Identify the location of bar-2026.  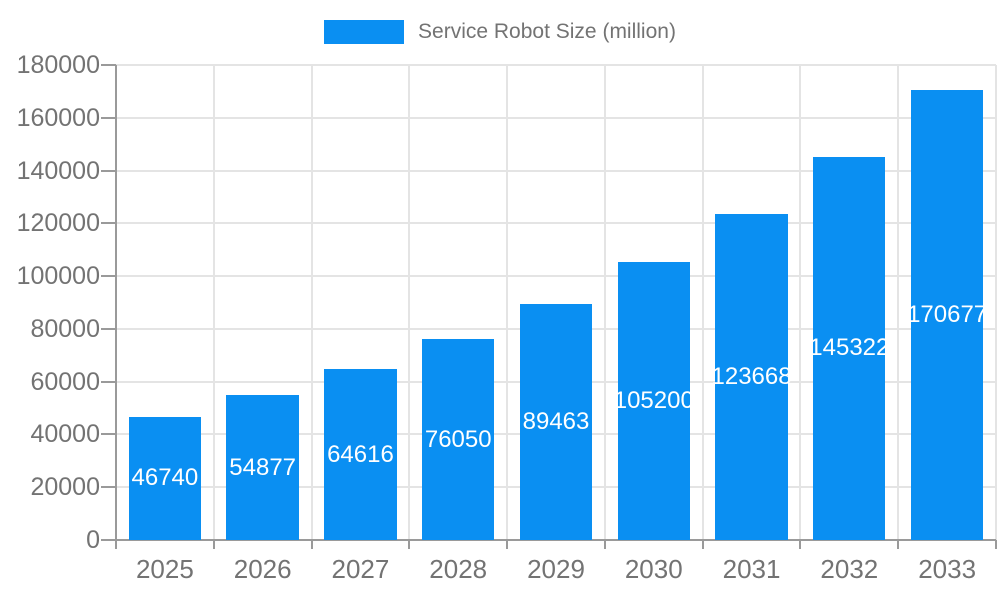
(262, 467).